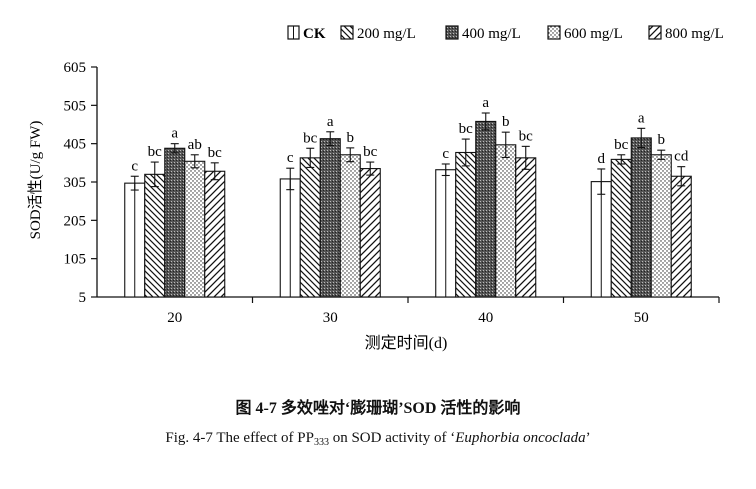 This screenshot has height=489, width=756. Describe the element at coordinates (75, 221) in the screenshot. I see `y-tick-label: 205` at that location.